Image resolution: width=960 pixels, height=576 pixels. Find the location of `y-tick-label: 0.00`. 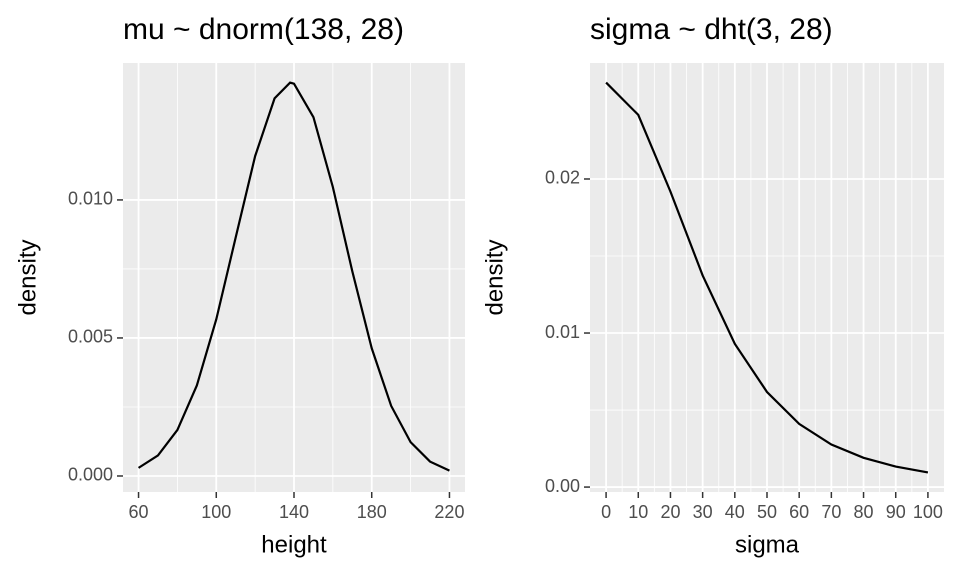

y-tick-label: 0.00 is located at coordinates (562, 486).